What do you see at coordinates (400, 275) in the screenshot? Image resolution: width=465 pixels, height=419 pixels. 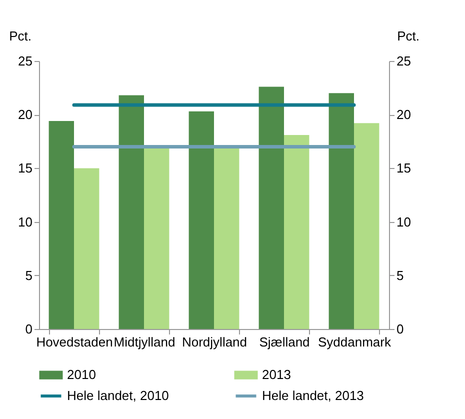 I see `y2-tick-label: 5` at bounding box center [400, 275].